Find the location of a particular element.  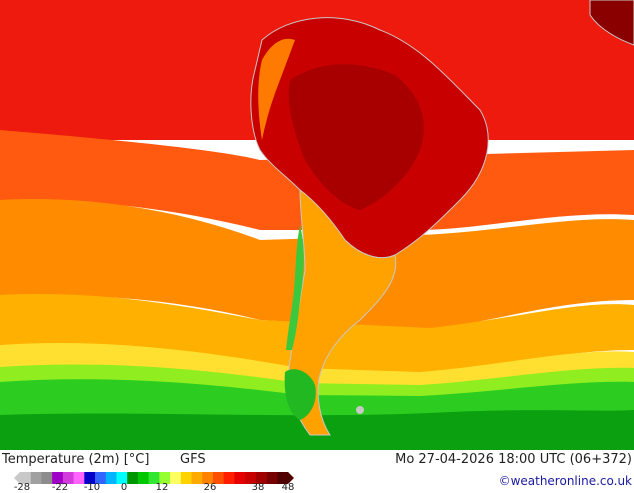

band-yellow is located at coordinates (317, 365).